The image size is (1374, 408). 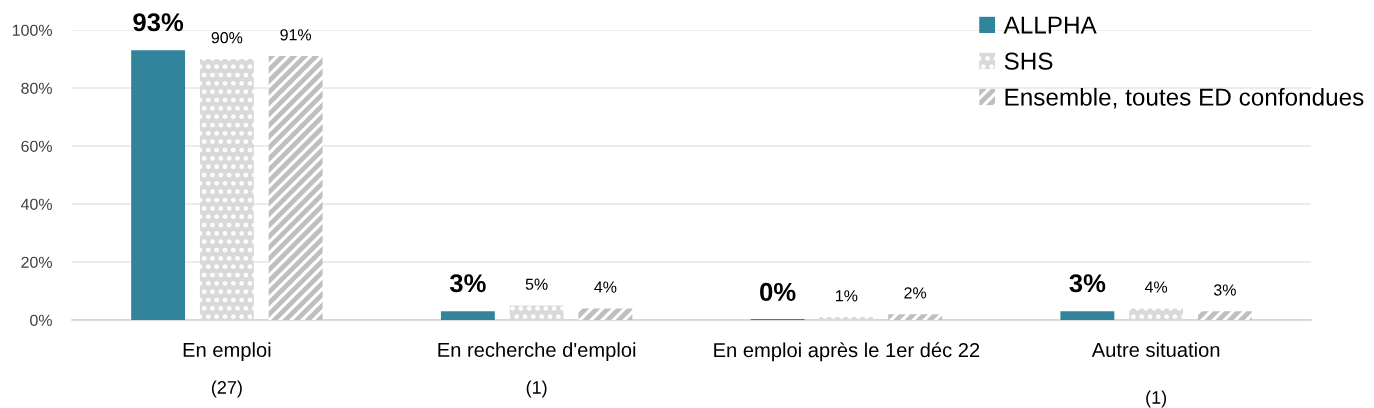 I want to click on x-tick-label: En emploi après le 1er déc 22, so click(x=847, y=352).